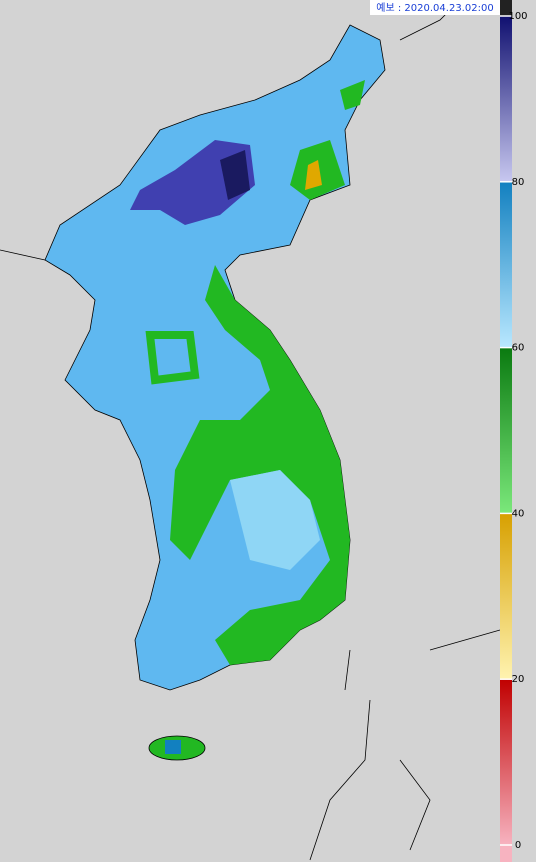 Image resolution: width=536 pixels, height=862 pixels. Describe the element at coordinates (514, 436) in the screenshot. I see `colorbar: 0 20 40 60 80 100` at that location.